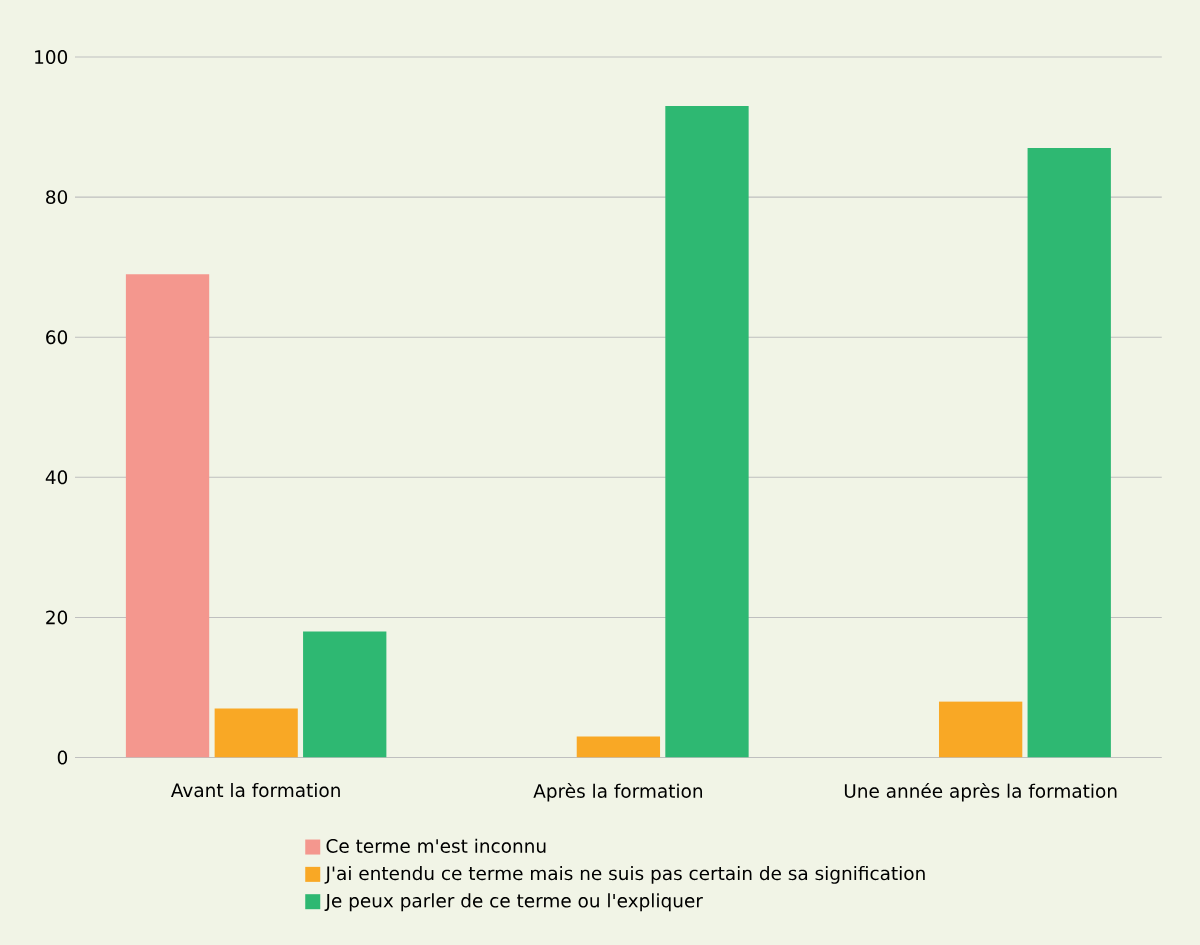  I want to click on legend-label: Je peux parler de ce terme ou l'expliquer, so click(513, 902).